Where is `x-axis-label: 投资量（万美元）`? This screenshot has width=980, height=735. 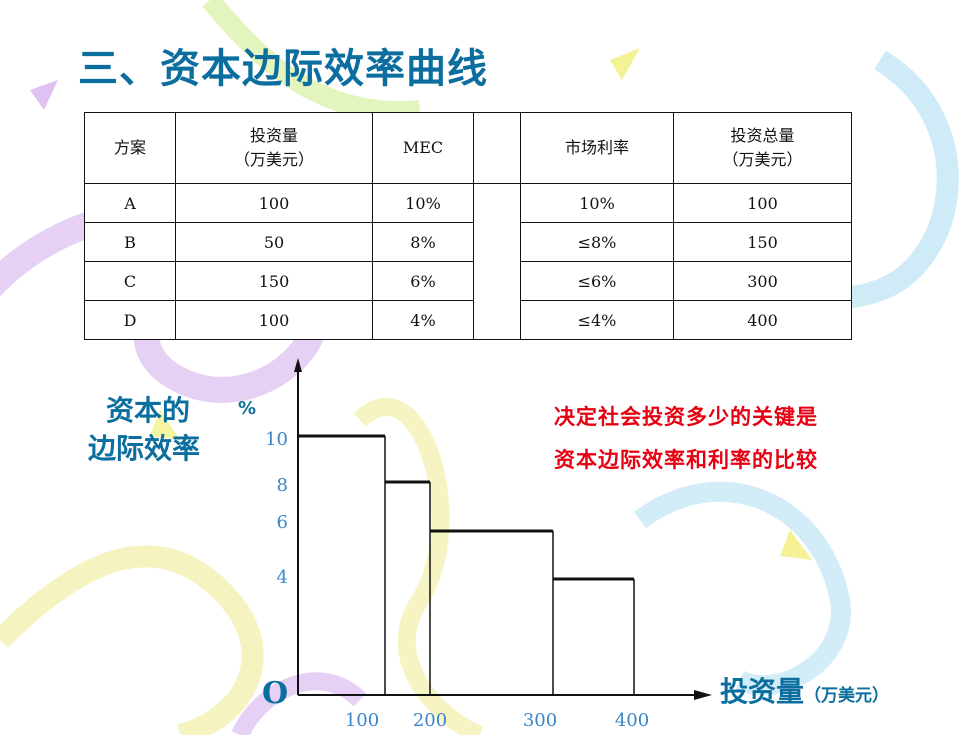 x-axis-label: 投资量（万美元） is located at coordinates (804, 690).